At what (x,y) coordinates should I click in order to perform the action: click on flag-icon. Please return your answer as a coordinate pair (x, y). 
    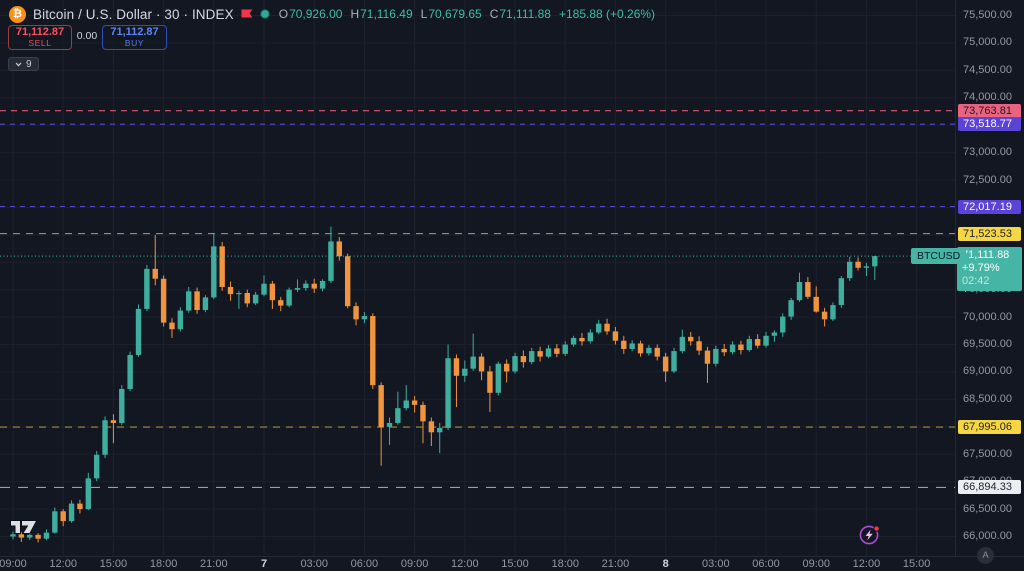
    Looking at the image, I should click on (247, 14).